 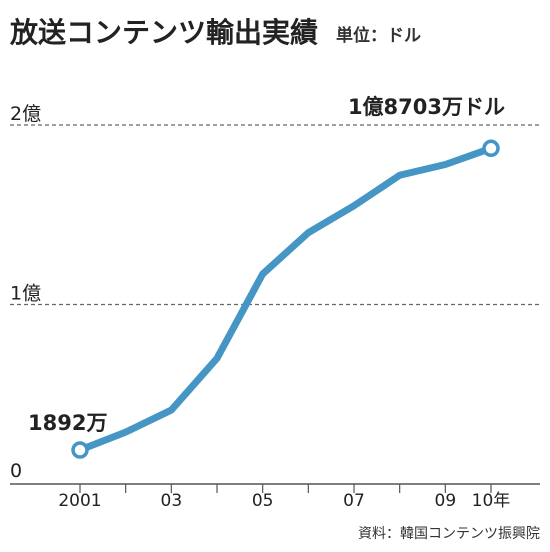 I want to click on chart-title: 放送コンテンツ輸出実績, so click(x=163, y=32).